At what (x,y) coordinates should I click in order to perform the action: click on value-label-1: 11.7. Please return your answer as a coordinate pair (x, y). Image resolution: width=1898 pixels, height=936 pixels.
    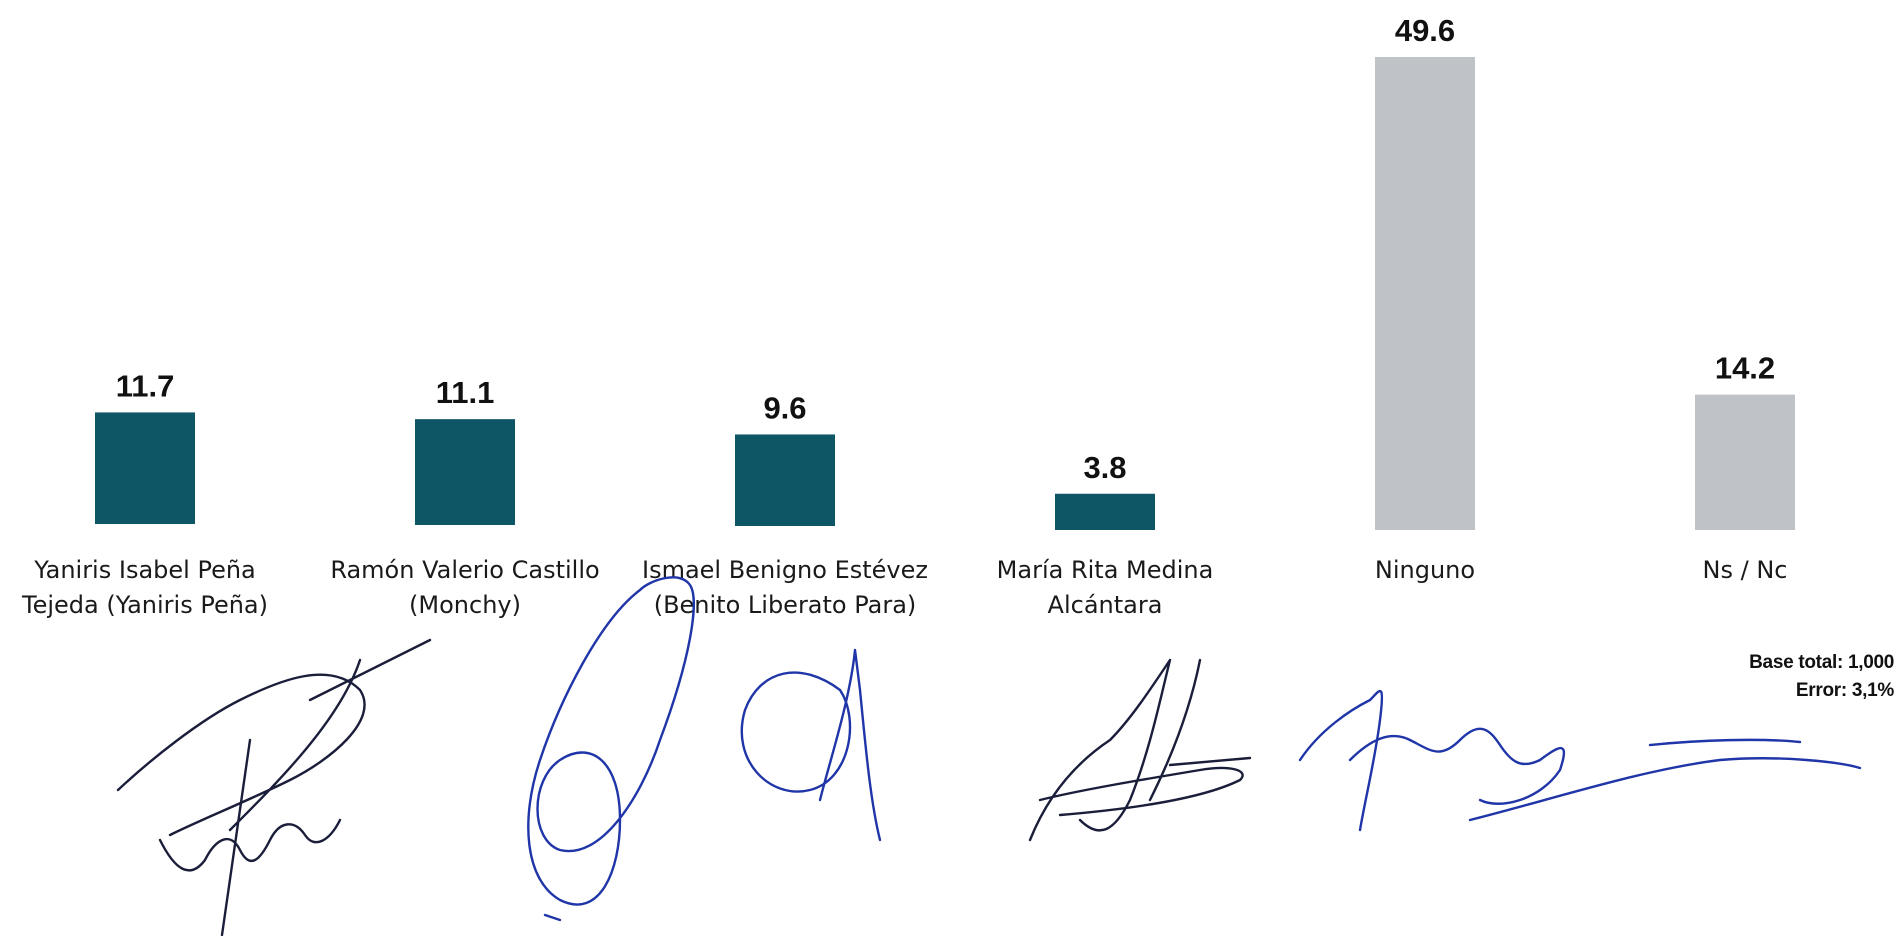
    Looking at the image, I should click on (145, 385).